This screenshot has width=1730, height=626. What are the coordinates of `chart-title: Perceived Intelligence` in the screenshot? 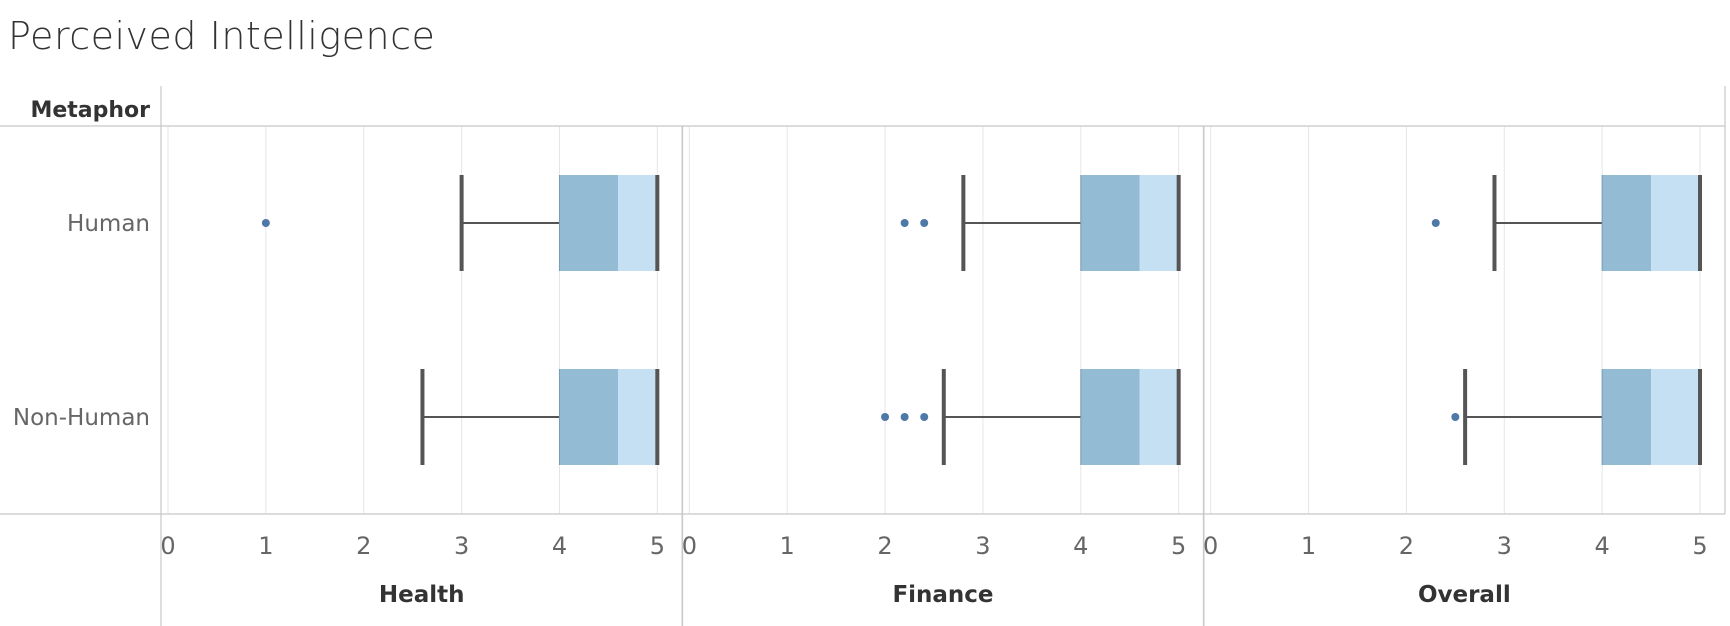 It's located at (222, 36).